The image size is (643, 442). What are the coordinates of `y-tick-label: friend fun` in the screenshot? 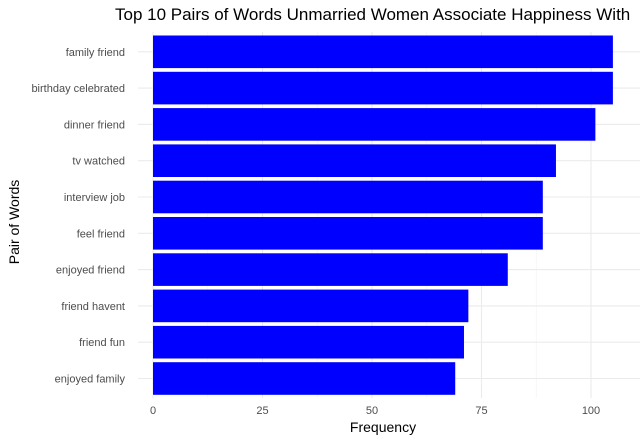 It's located at (102, 343).